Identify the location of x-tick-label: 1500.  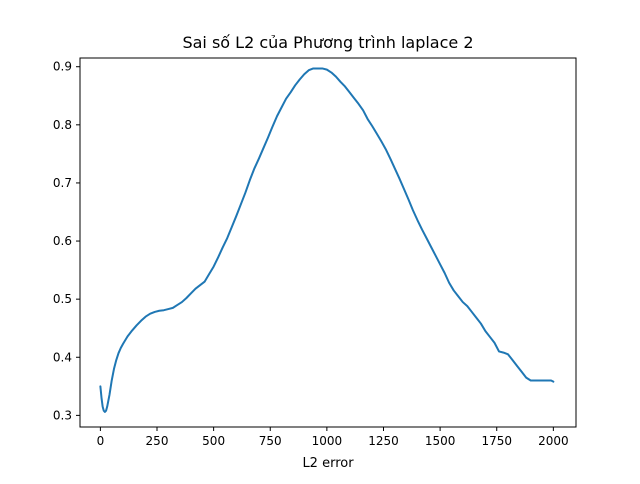
(440, 441).